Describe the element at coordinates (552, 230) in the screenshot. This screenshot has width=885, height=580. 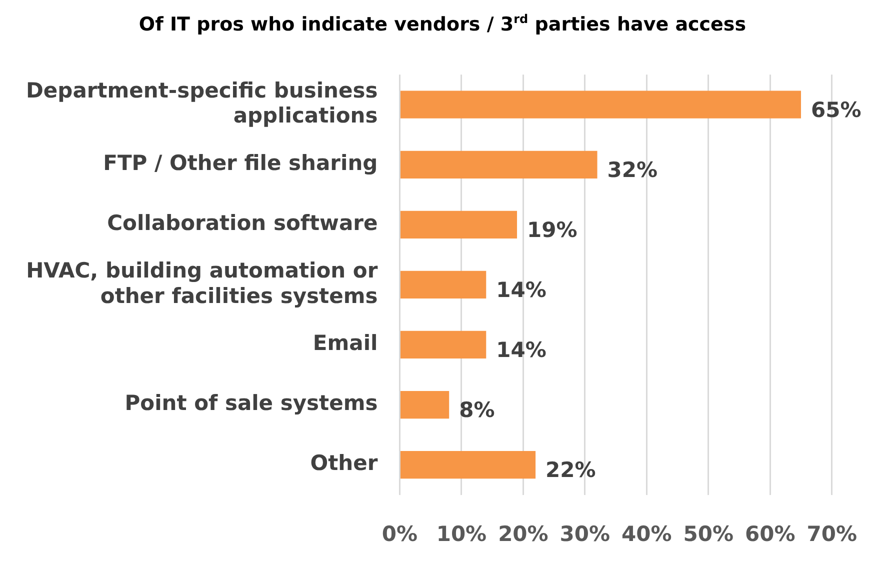
I see `data-label: 19%` at that location.